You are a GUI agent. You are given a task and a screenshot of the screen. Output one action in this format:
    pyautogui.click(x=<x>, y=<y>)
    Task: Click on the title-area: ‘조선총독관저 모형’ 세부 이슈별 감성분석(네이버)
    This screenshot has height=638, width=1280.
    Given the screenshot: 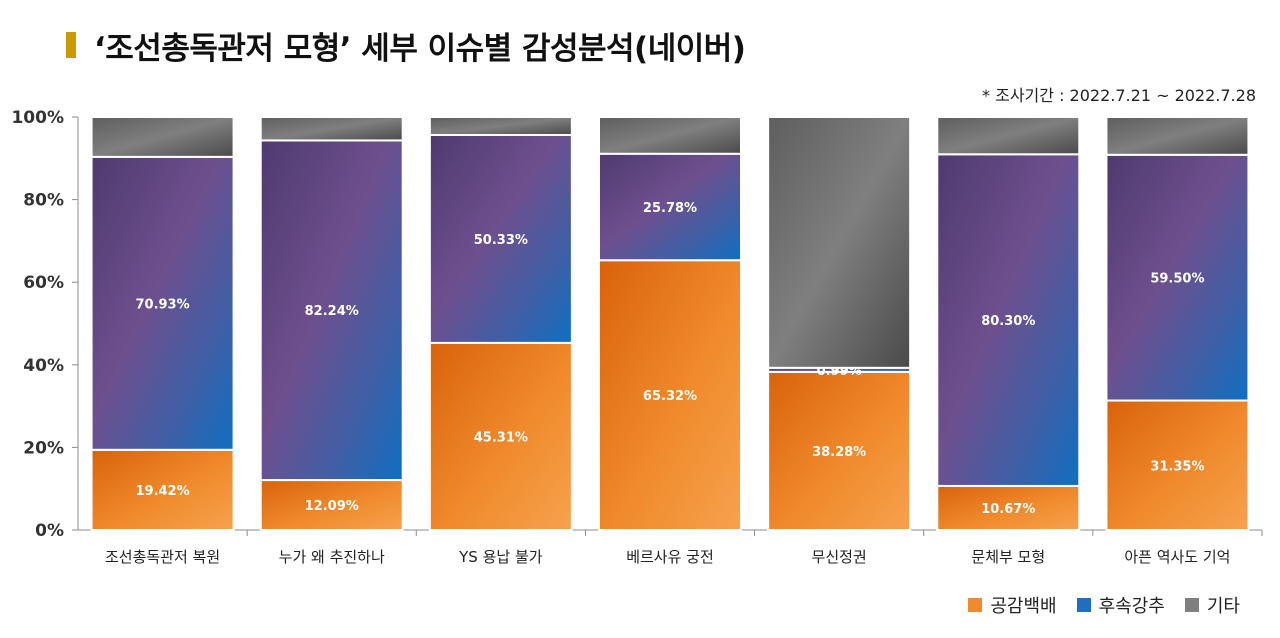 What is the action you would take?
    pyautogui.click(x=406, y=45)
    